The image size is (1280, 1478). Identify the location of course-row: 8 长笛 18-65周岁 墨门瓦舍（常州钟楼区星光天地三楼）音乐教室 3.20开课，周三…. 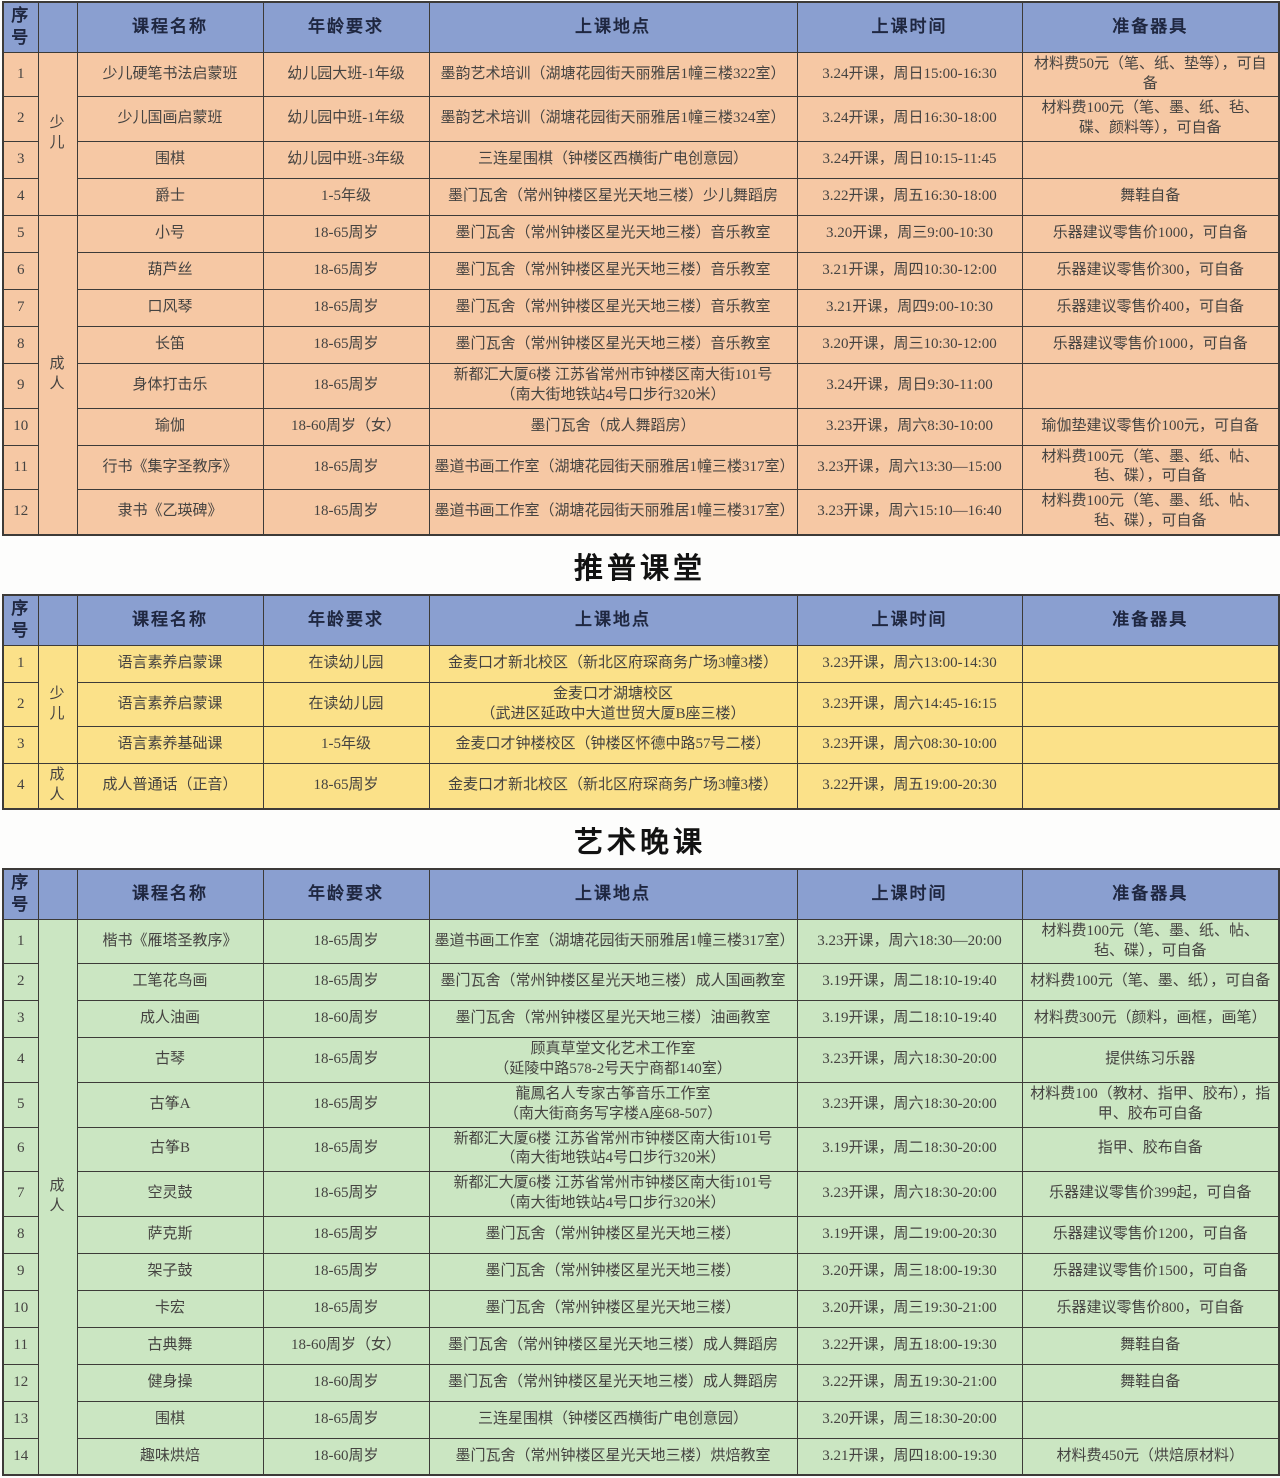
(641, 345).